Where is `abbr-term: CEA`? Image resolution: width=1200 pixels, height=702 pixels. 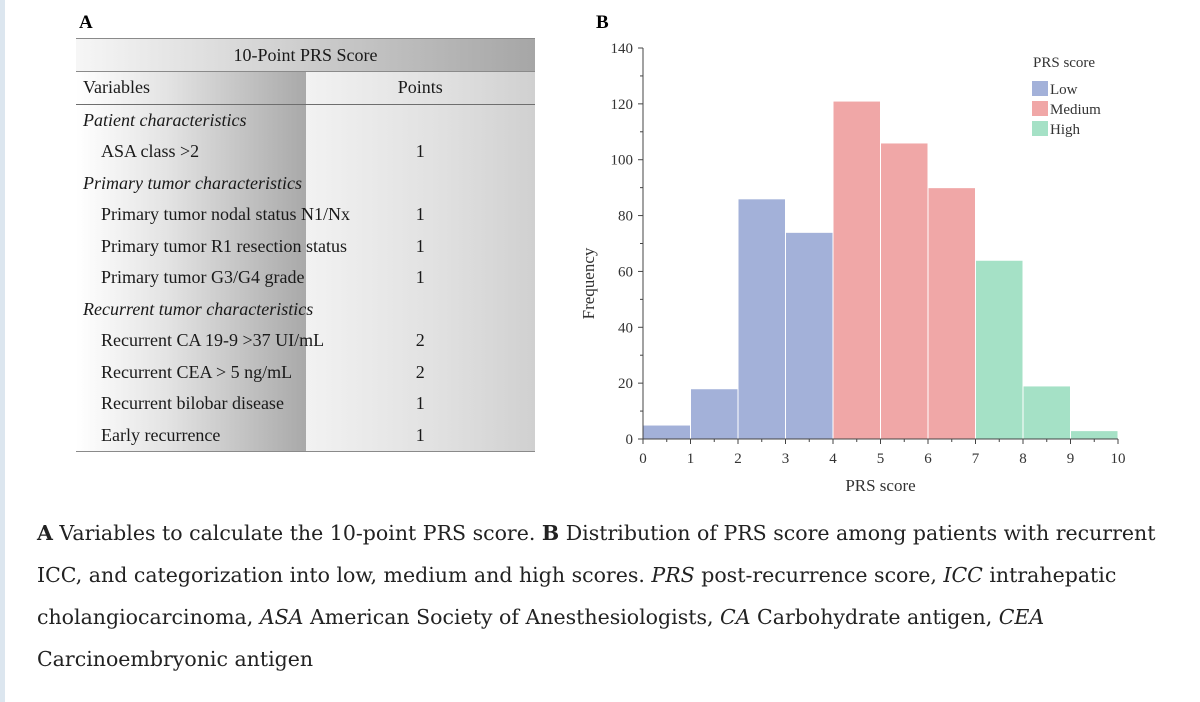 abbr-term: CEA is located at coordinates (1021, 617).